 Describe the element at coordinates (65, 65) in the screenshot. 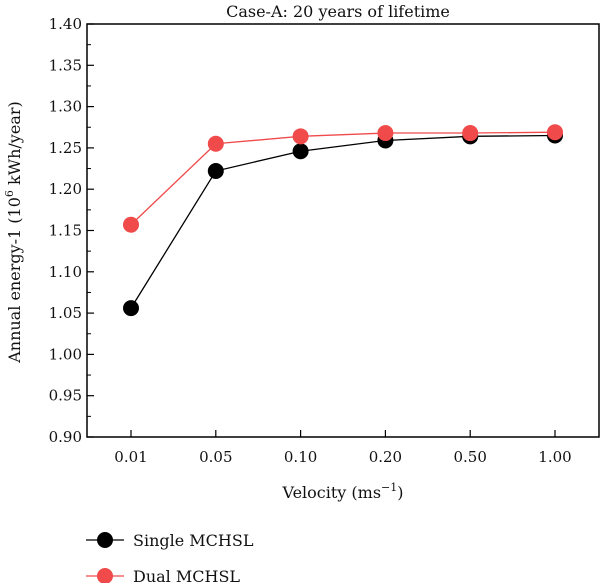

I see `y-tick-label: 1.35` at that location.